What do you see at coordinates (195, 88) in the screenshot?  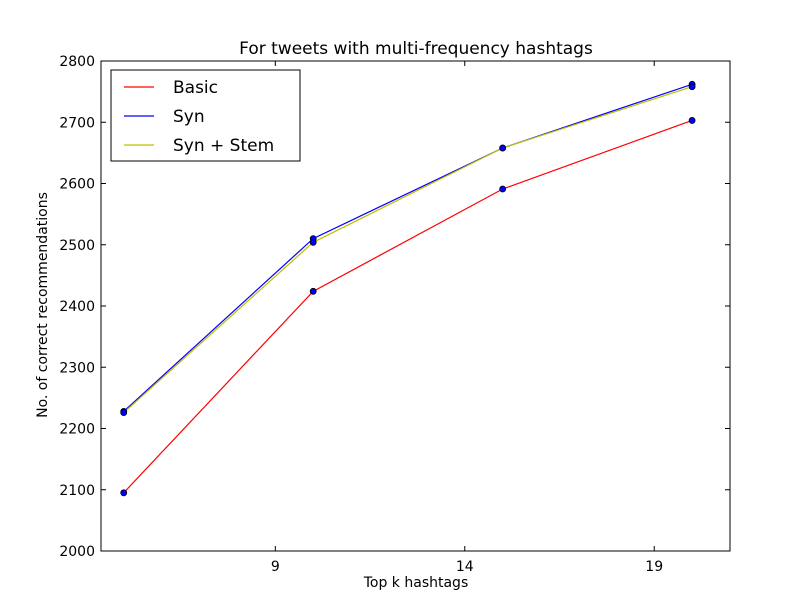 I see `legend-label-0: Basic` at bounding box center [195, 88].